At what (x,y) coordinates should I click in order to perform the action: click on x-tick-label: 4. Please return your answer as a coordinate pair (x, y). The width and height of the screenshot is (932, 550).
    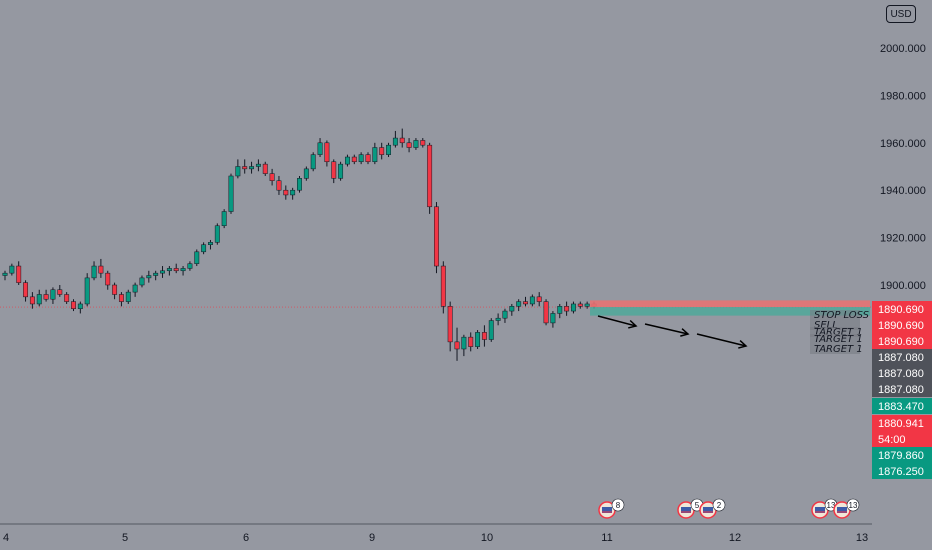
    Looking at the image, I should click on (6, 538).